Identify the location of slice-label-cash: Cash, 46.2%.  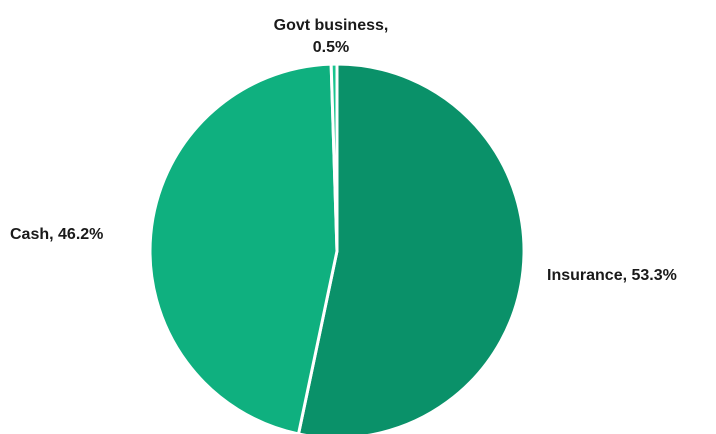
(56, 234).